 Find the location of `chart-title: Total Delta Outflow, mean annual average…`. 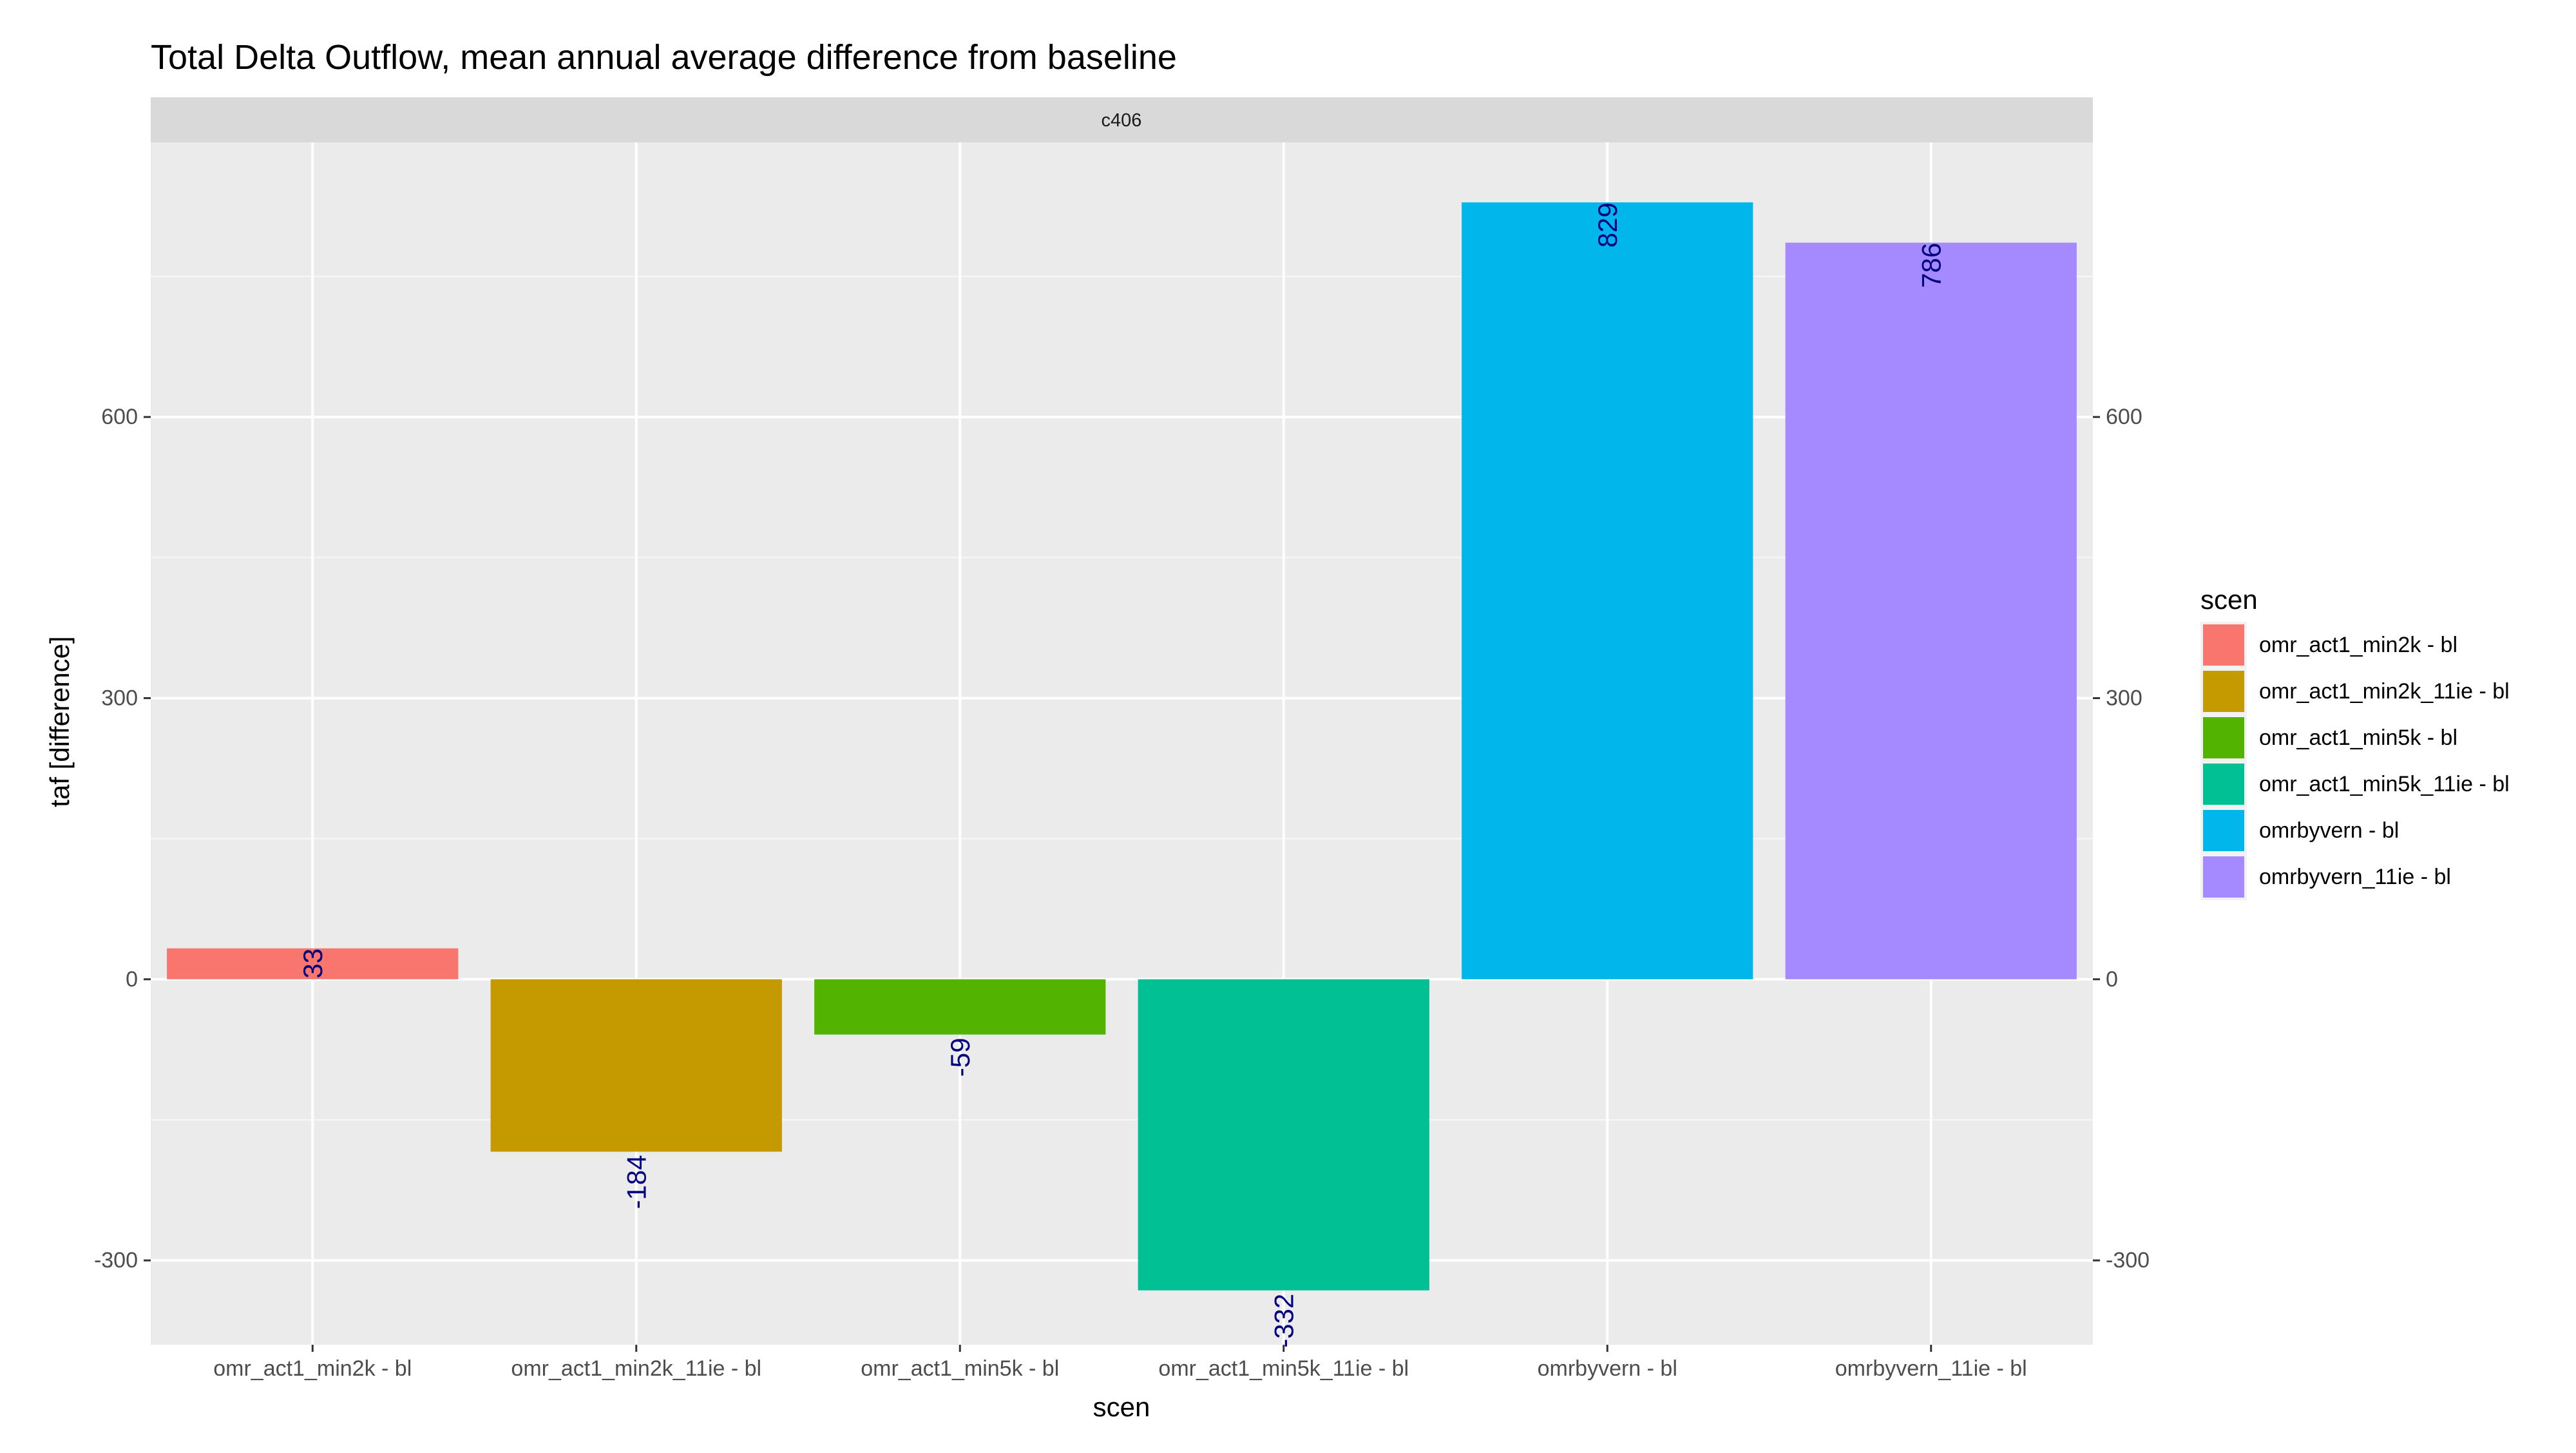

chart-title: Total Delta Outflow, mean annual average… is located at coordinates (664, 57).